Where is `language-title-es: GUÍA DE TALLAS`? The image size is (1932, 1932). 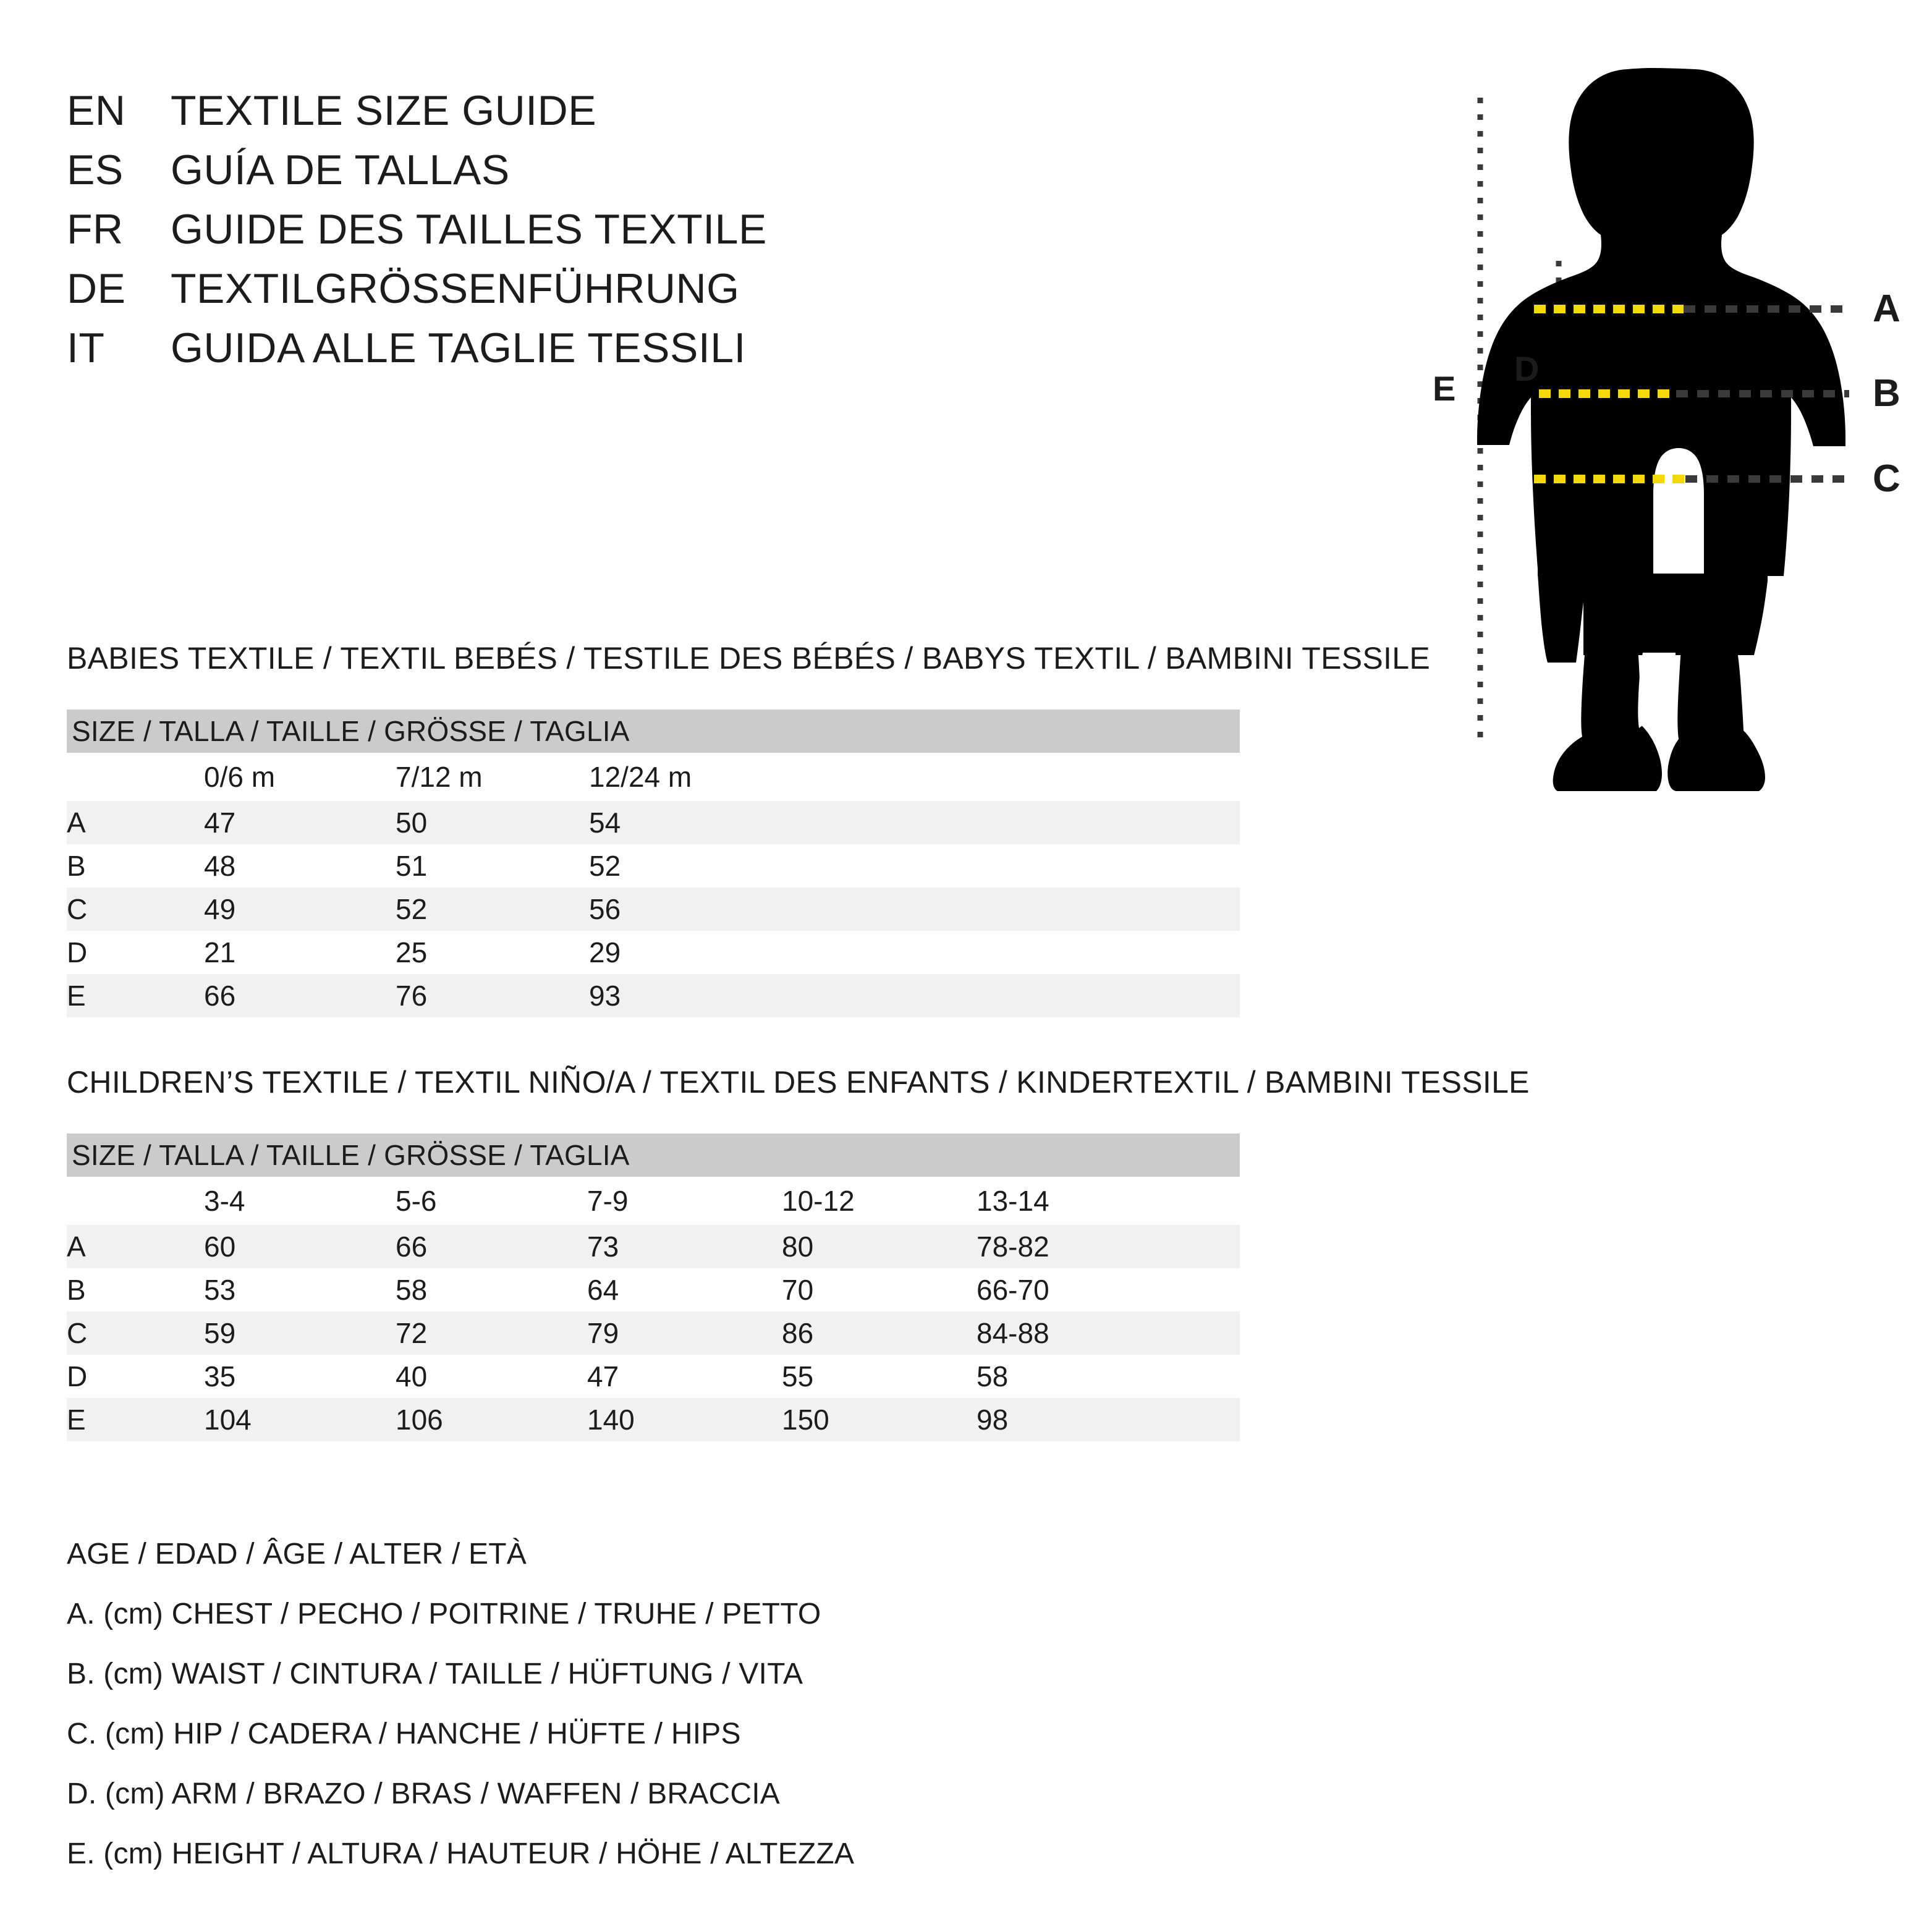
language-title-es: GUÍA DE TALLAS is located at coordinates (340, 169).